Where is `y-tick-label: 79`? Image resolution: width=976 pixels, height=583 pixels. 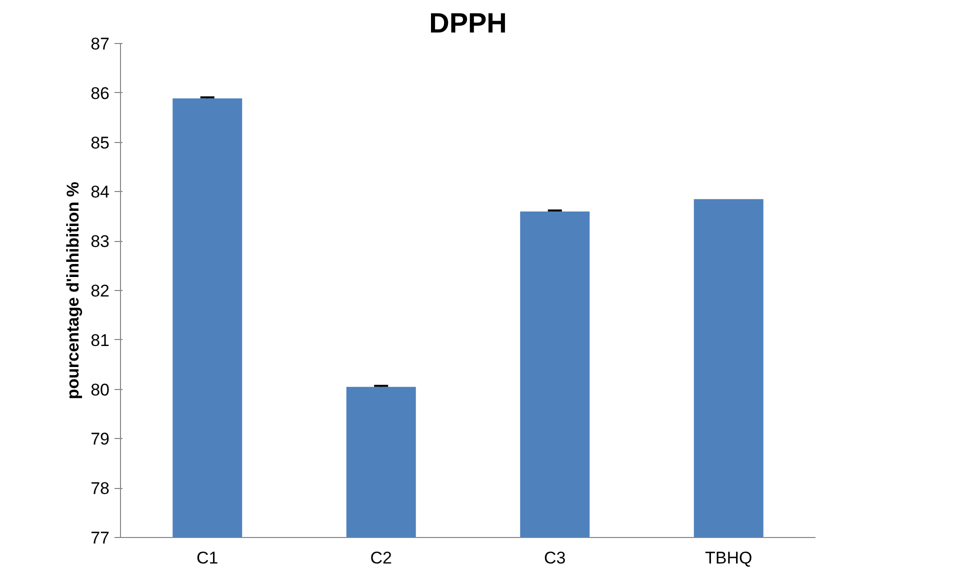
y-tick-label: 79 is located at coordinates (100, 439).